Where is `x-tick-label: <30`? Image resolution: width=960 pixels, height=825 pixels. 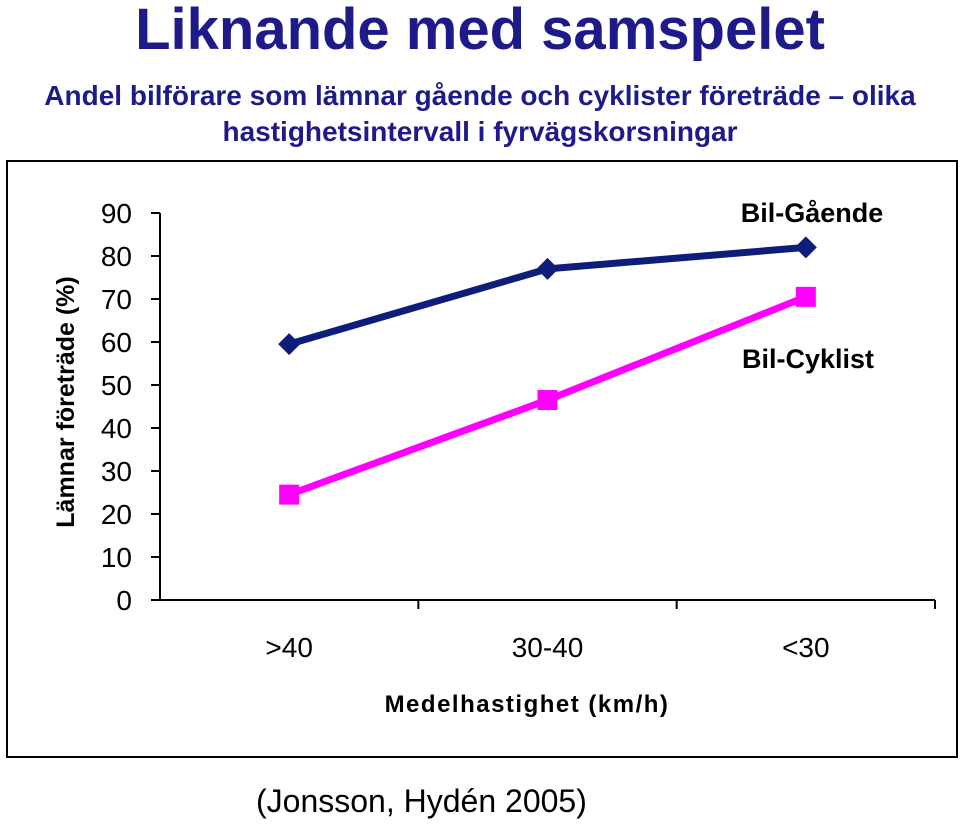
x-tick-label: <30 is located at coordinates (806, 647).